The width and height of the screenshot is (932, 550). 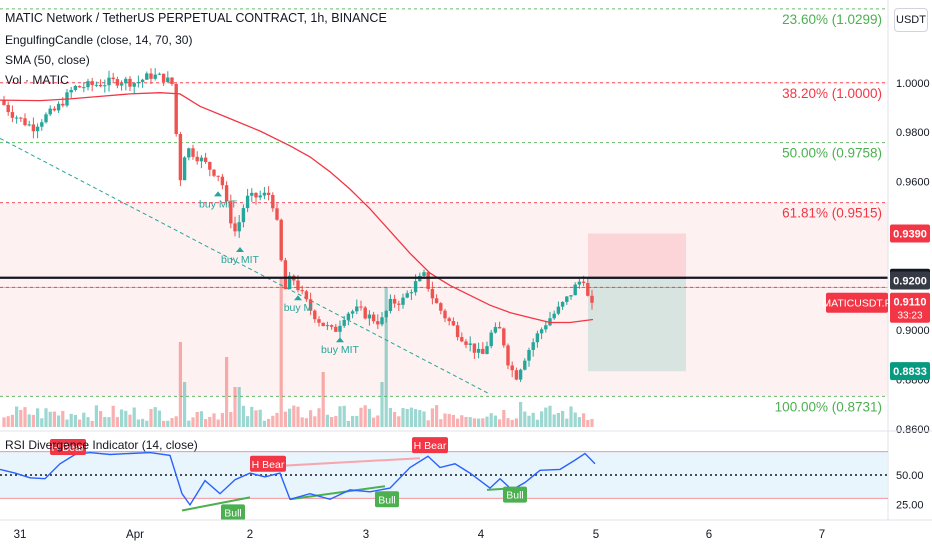 I want to click on indicator-volume-legend: Vol · MATIC, so click(x=37, y=80).